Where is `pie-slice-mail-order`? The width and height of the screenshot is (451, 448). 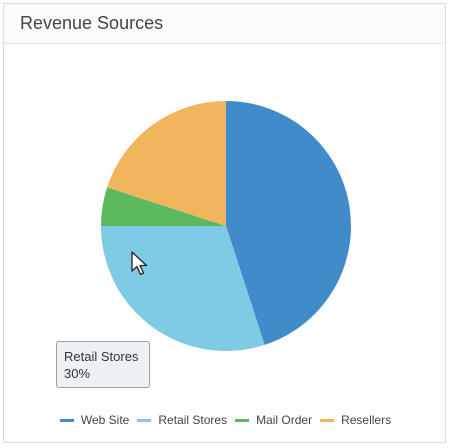
pie-slice-mail-order is located at coordinates (163, 206).